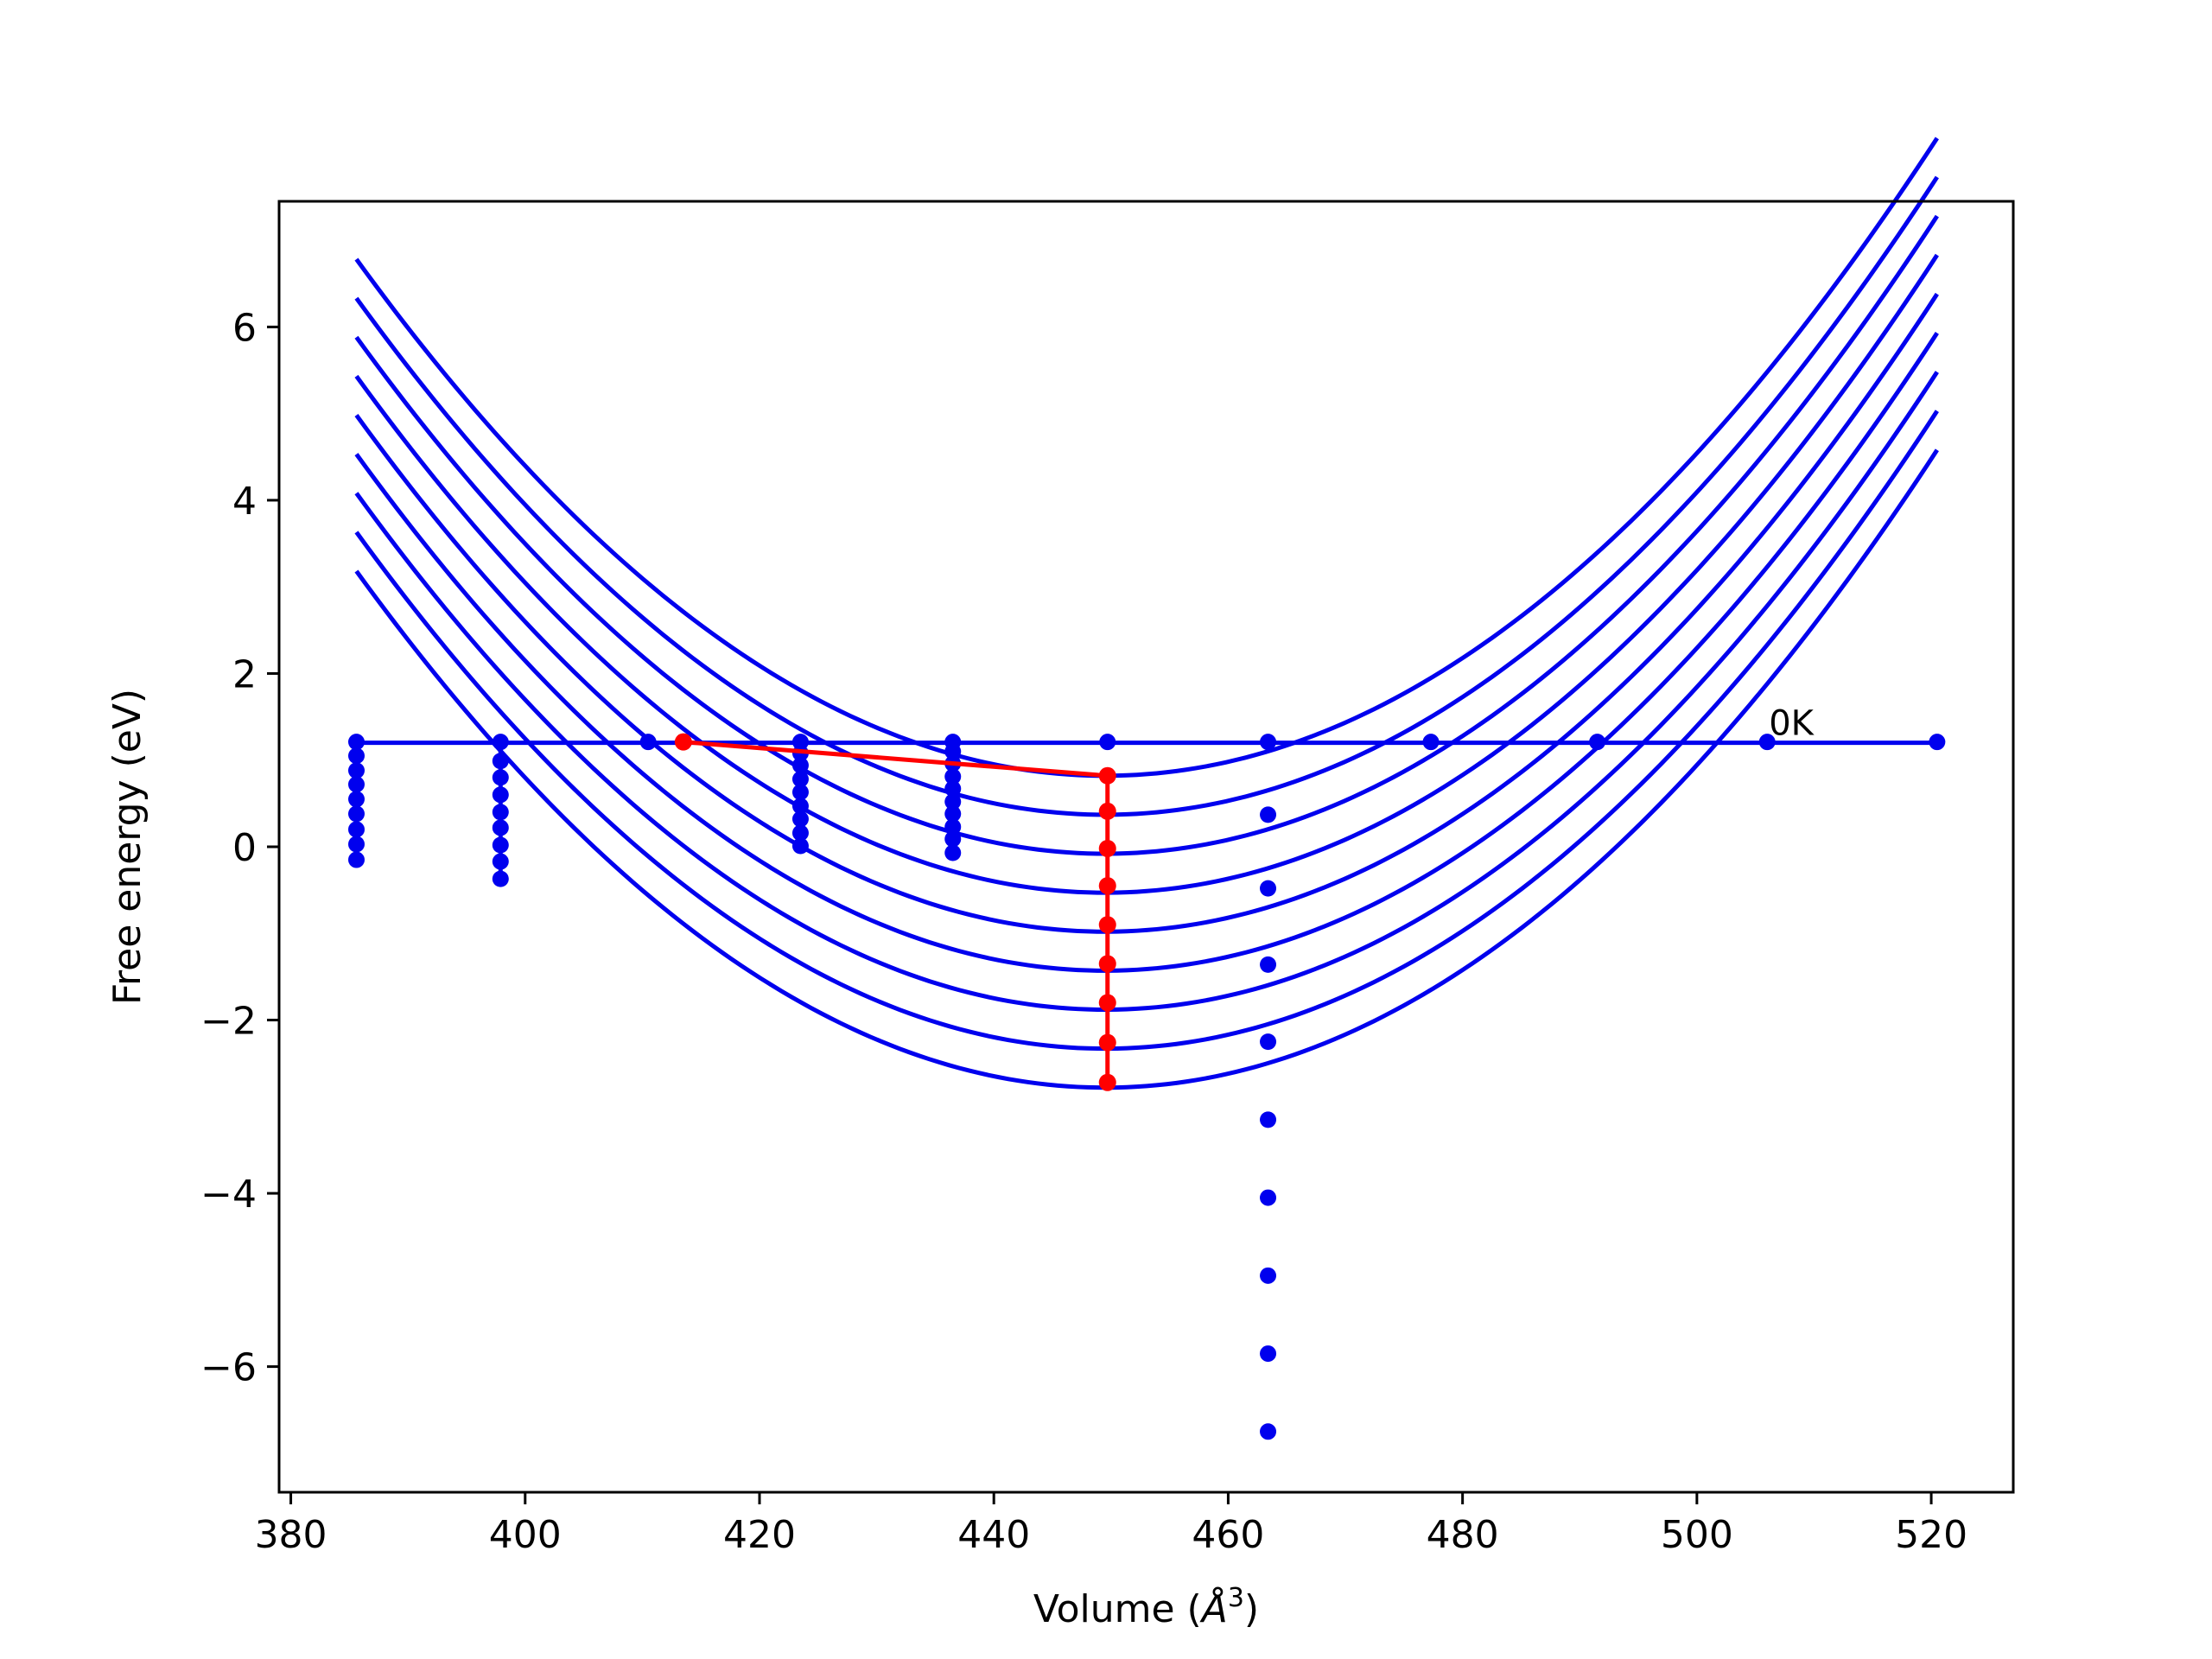  I want to click on x-tick-label-5: 480, so click(1463, 1535).